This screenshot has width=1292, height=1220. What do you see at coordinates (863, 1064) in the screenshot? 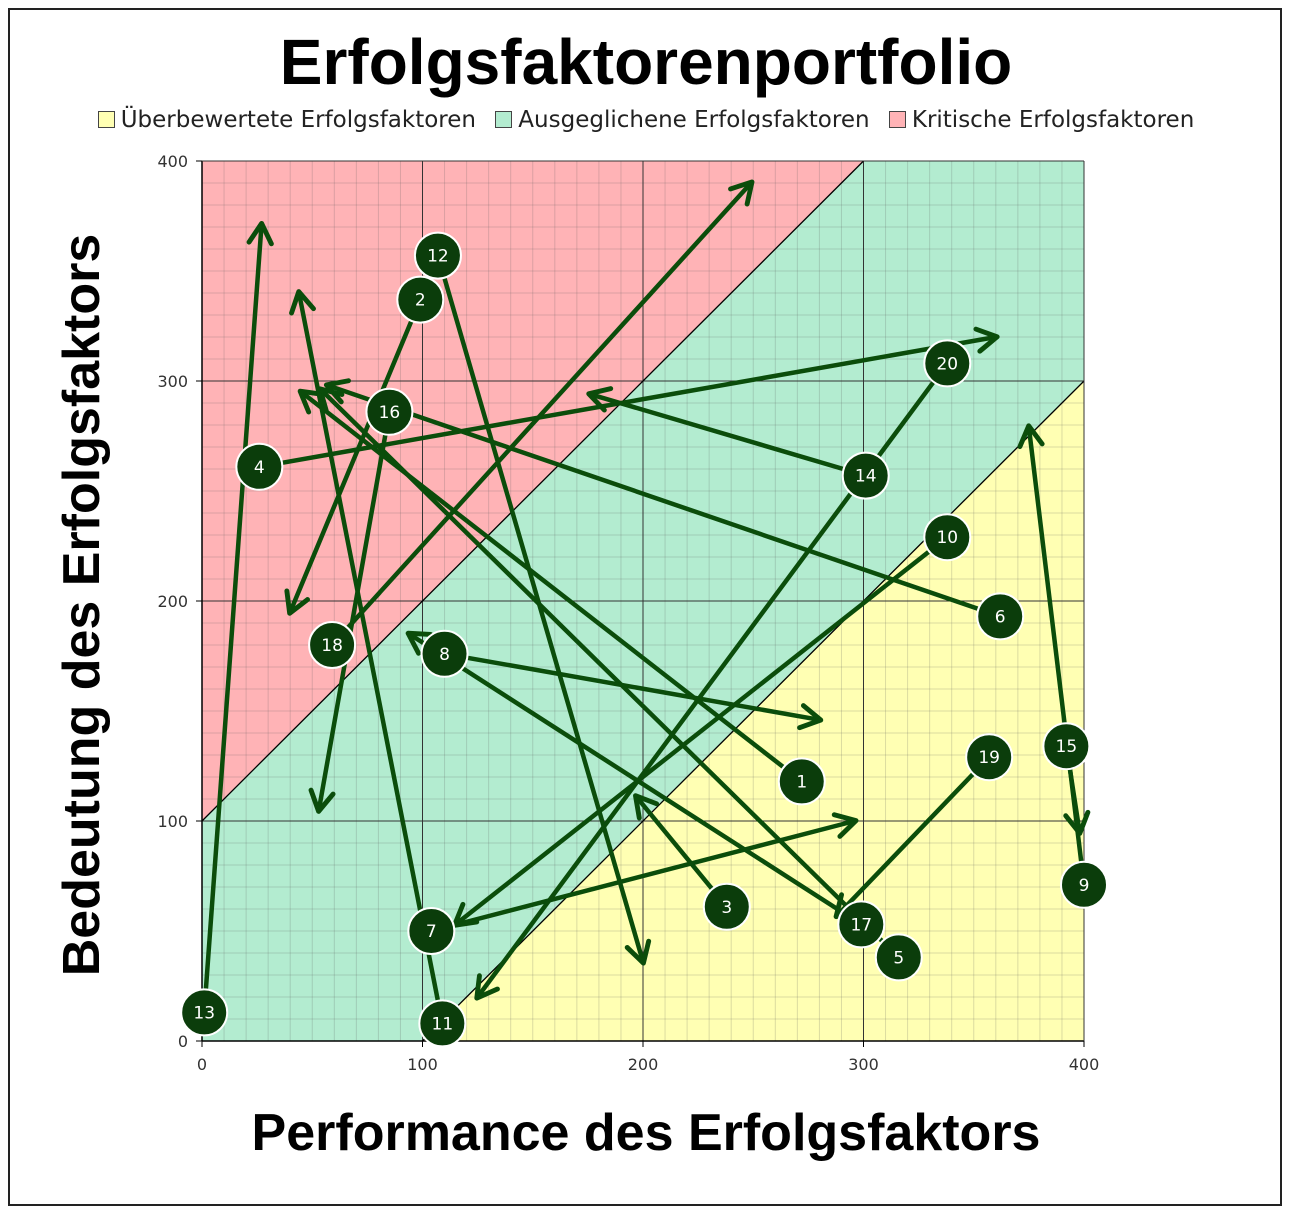
I see `x-tick-label: 300` at bounding box center [863, 1064].